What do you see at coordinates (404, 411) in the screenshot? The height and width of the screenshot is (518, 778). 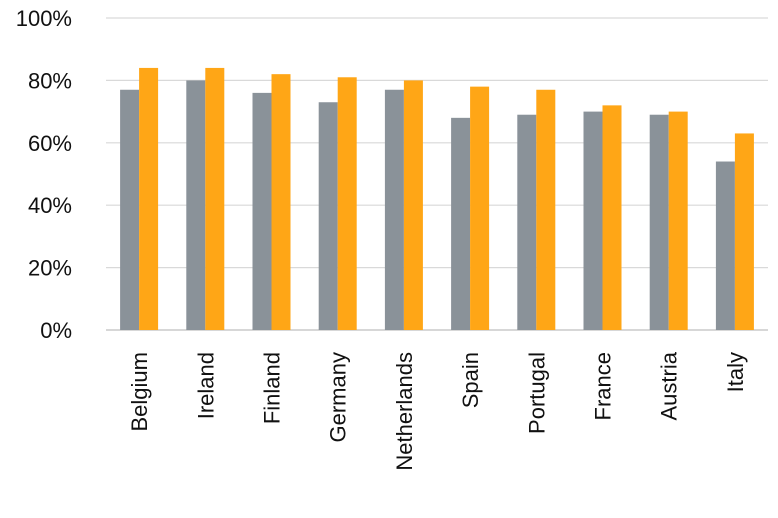 I see `category-label-netherlands: Netherlands` at bounding box center [404, 411].